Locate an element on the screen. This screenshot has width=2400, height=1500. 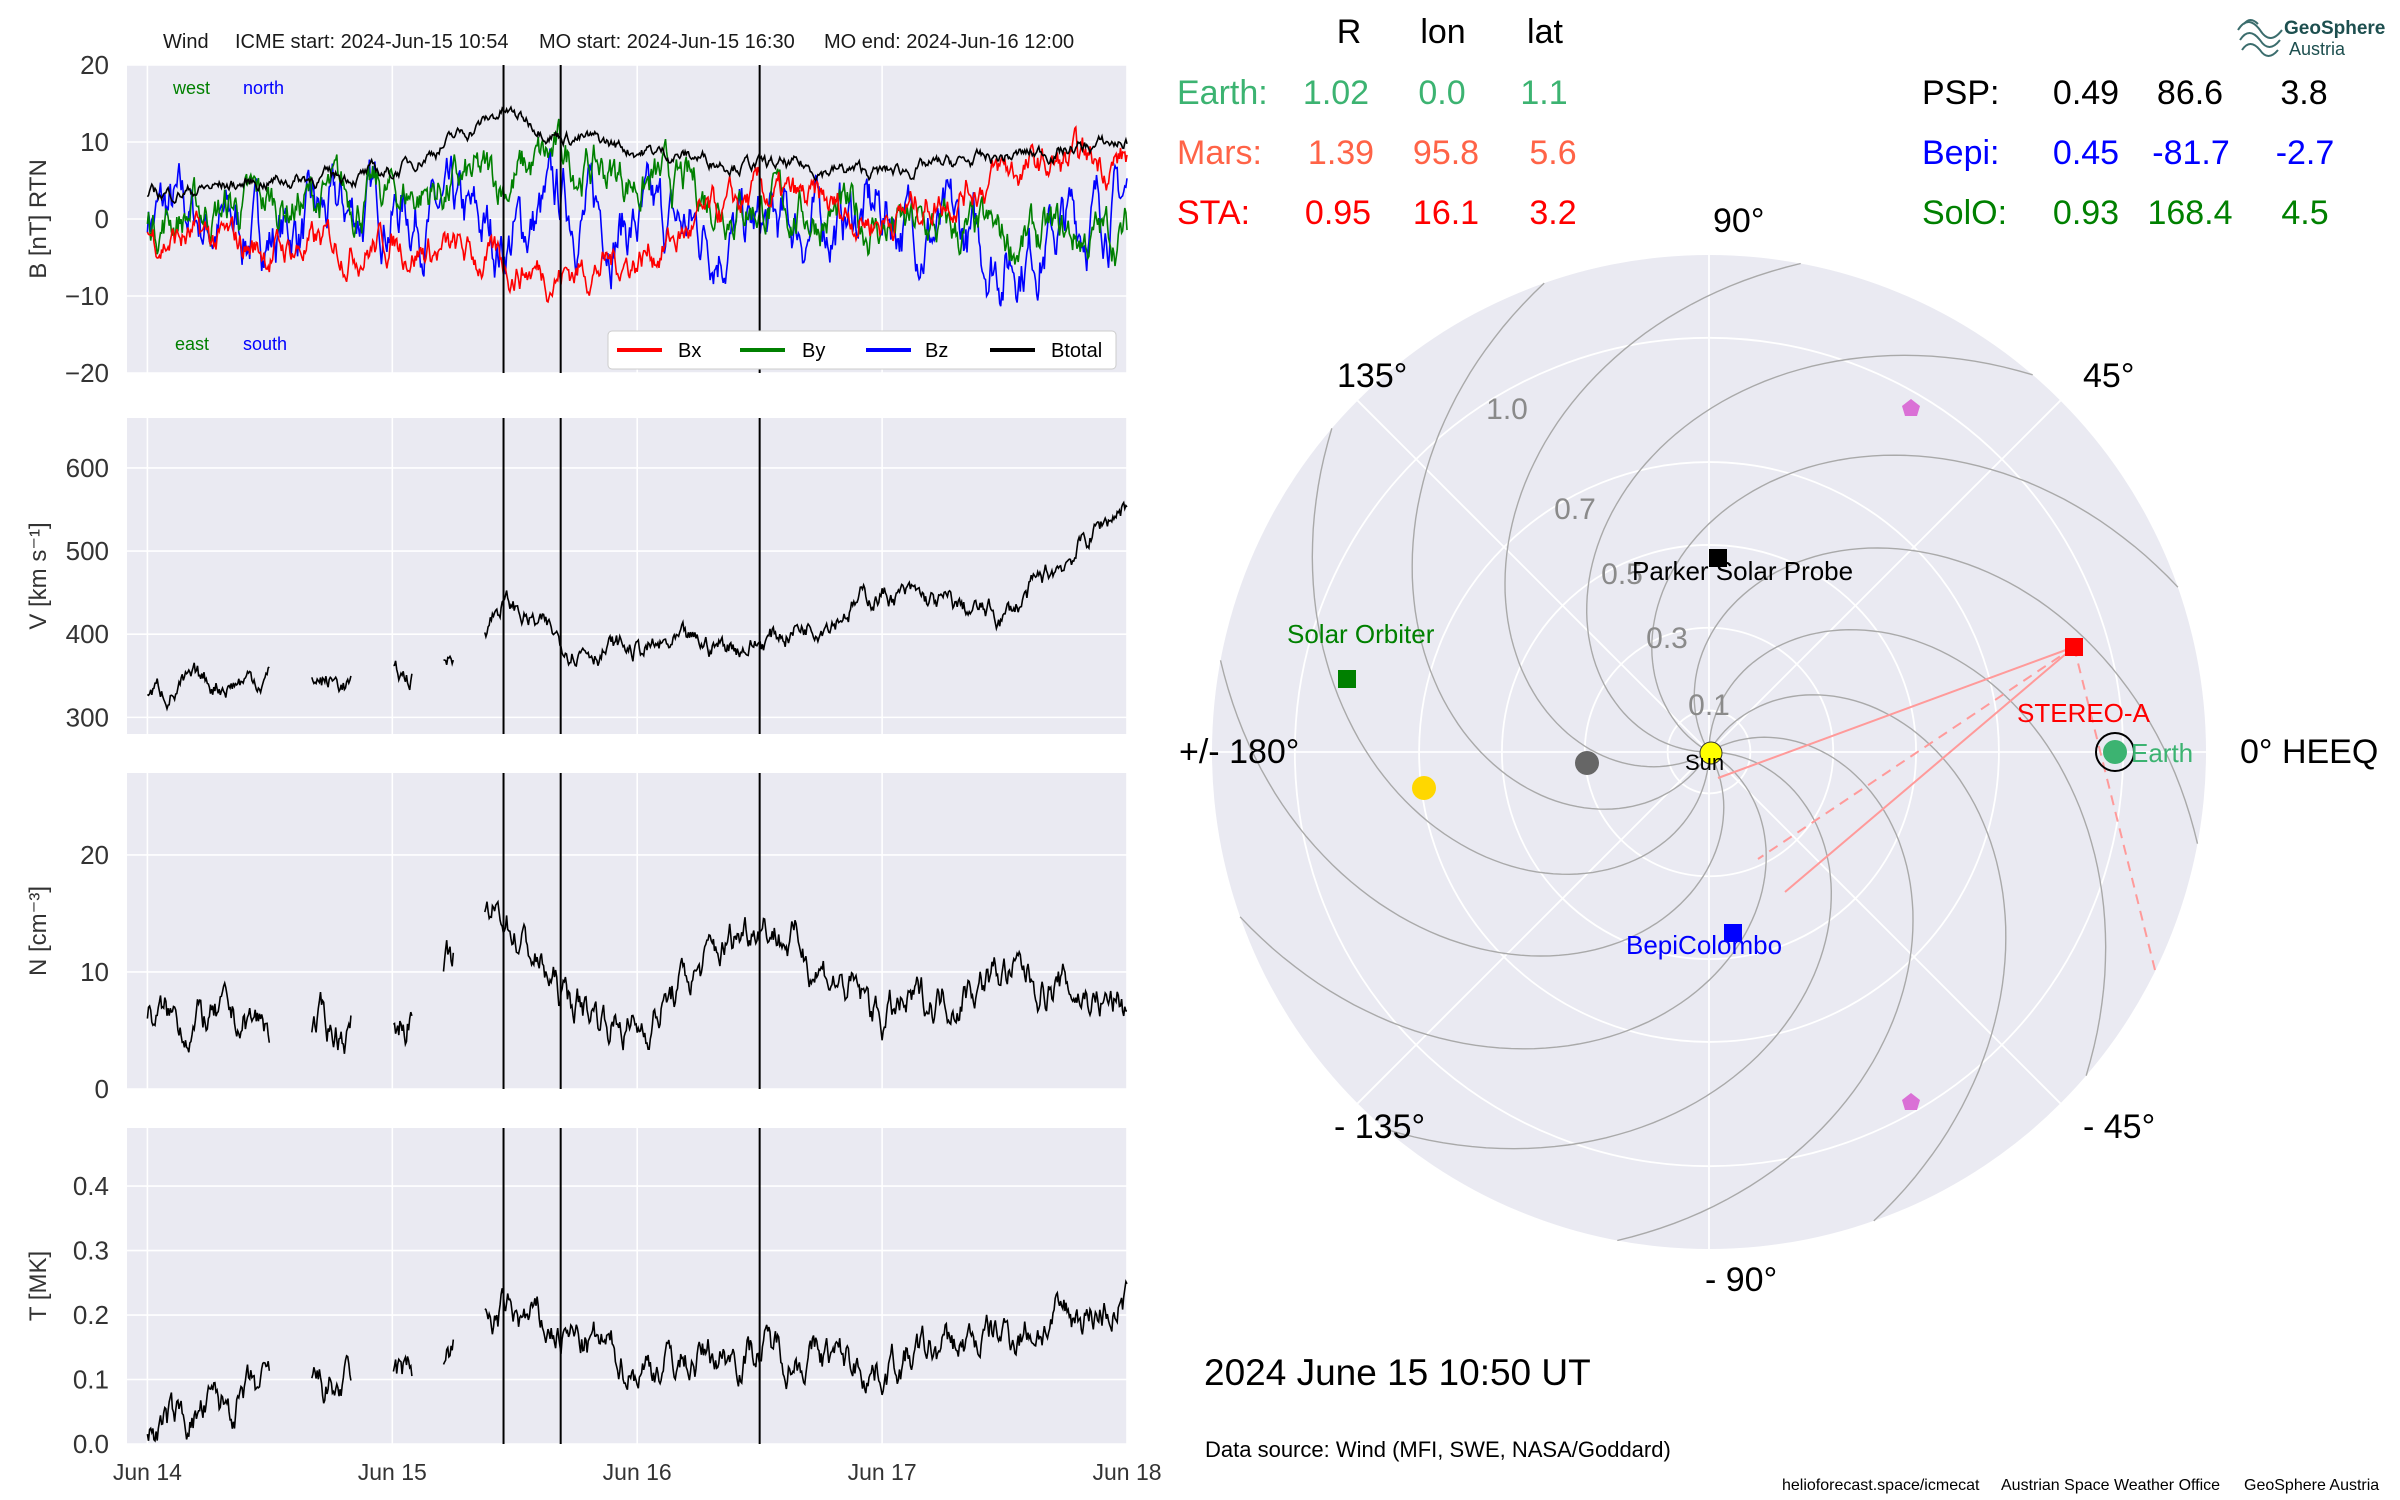
panel2-ytick: 0 is located at coordinates (102, 1089).